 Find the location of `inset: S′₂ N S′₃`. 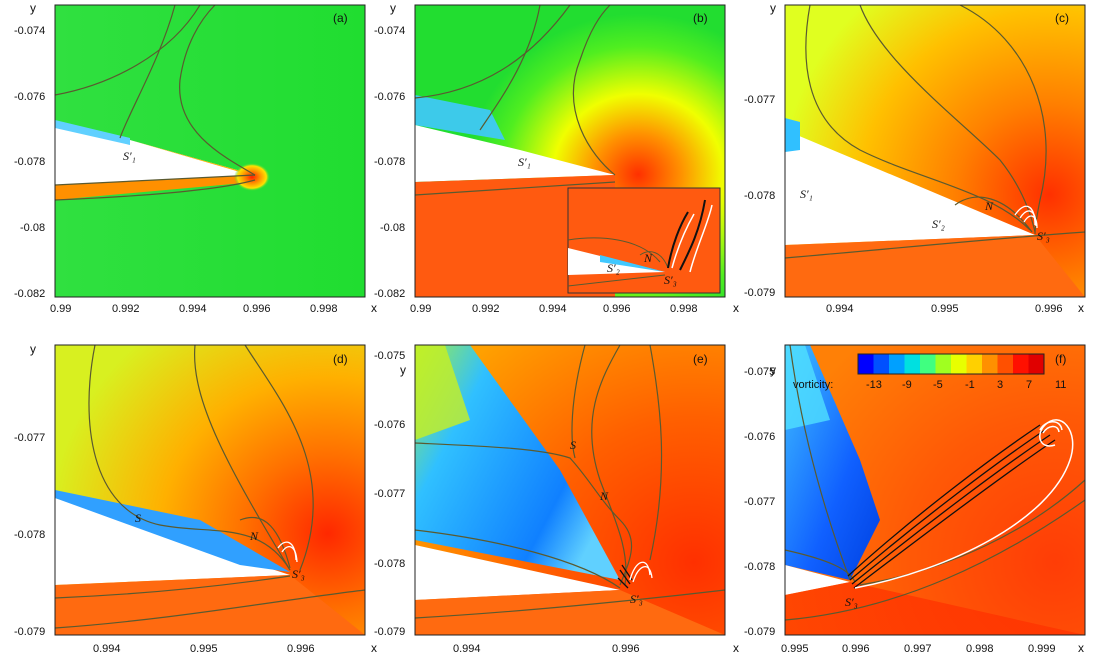

inset: S′₂ N S′₃ is located at coordinates (644, 240).